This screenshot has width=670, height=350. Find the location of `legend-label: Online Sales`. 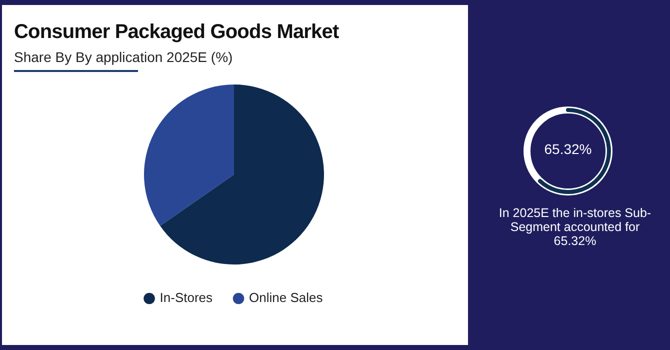

legend-label: Online Sales is located at coordinates (286, 298).